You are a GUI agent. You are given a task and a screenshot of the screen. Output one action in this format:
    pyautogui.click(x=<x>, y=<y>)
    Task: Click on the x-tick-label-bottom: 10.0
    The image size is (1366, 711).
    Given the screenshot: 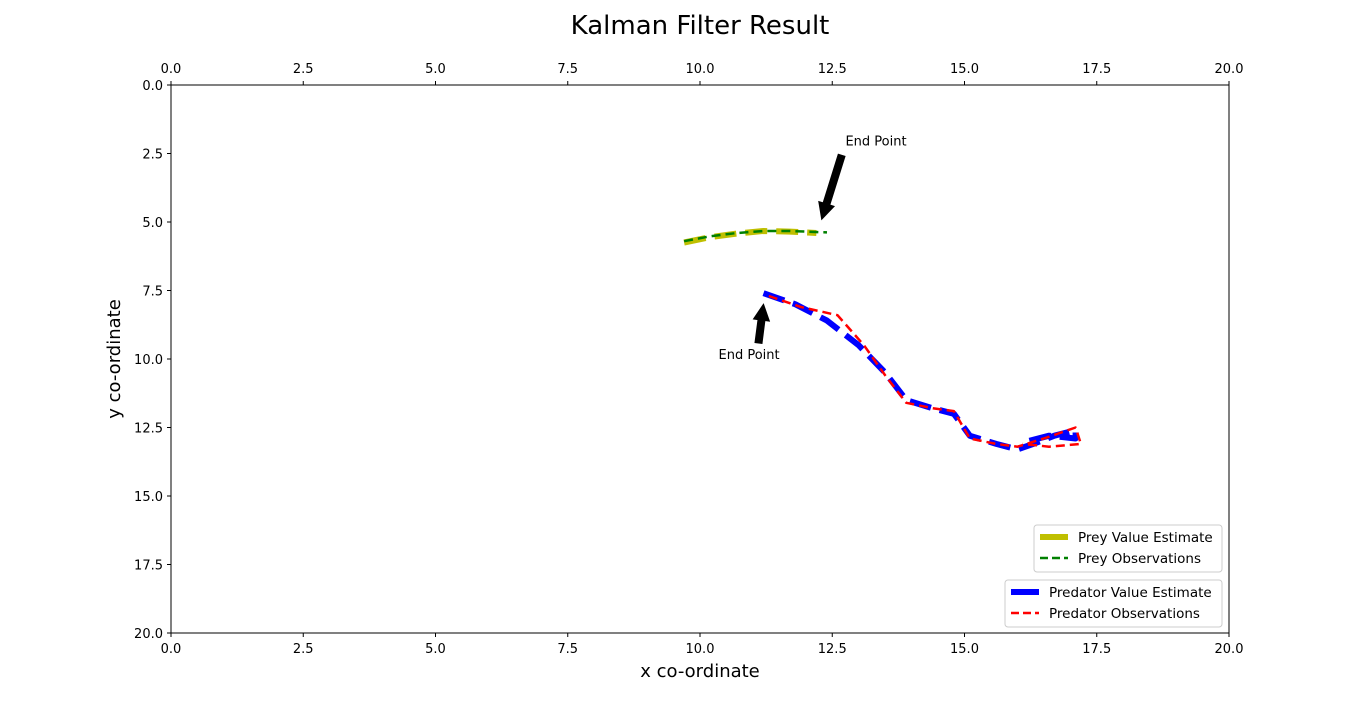 What is the action you would take?
    pyautogui.click(x=700, y=649)
    